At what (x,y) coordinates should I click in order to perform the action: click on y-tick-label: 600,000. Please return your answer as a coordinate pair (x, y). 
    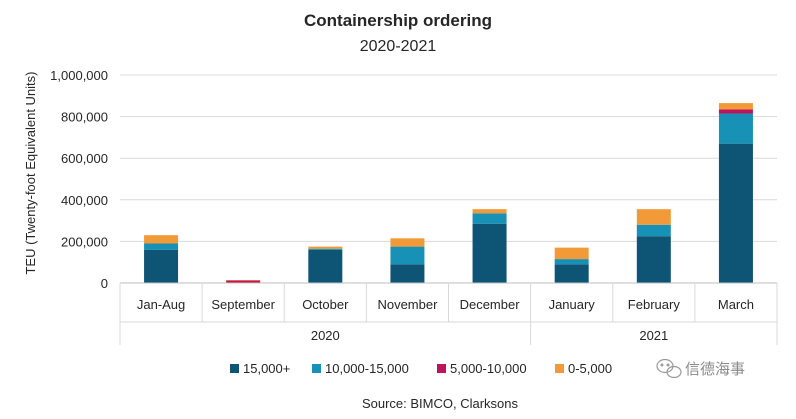
    Looking at the image, I should click on (84, 158).